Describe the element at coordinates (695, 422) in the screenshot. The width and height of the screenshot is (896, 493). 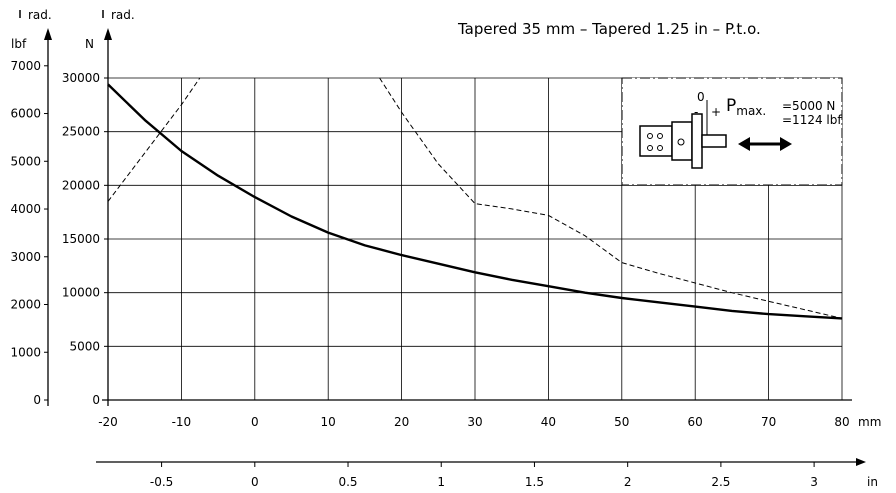
I see `mm-tick-label: 60` at that location.